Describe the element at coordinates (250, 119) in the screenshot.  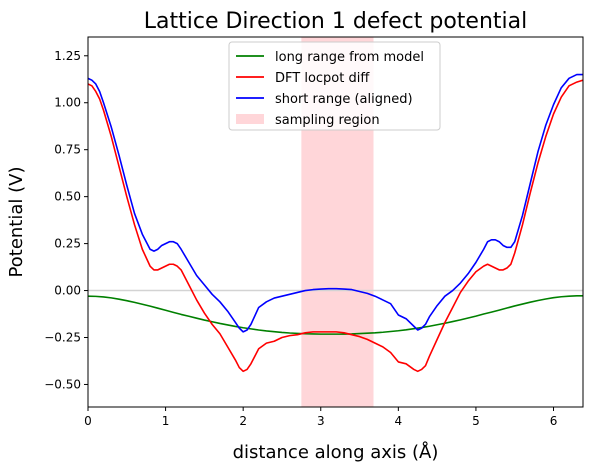
I see `legend-swatch-sampling-region` at that location.